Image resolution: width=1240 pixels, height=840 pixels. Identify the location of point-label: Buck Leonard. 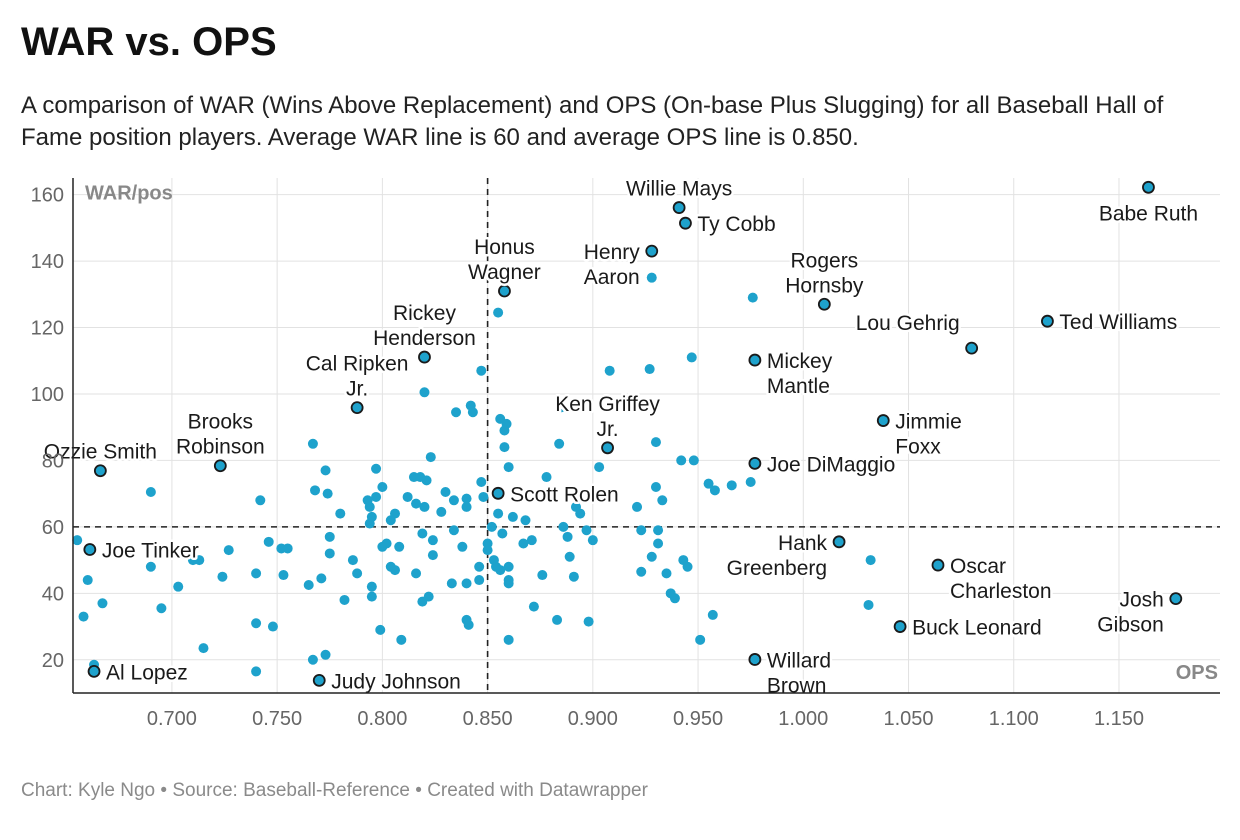
(977, 628).